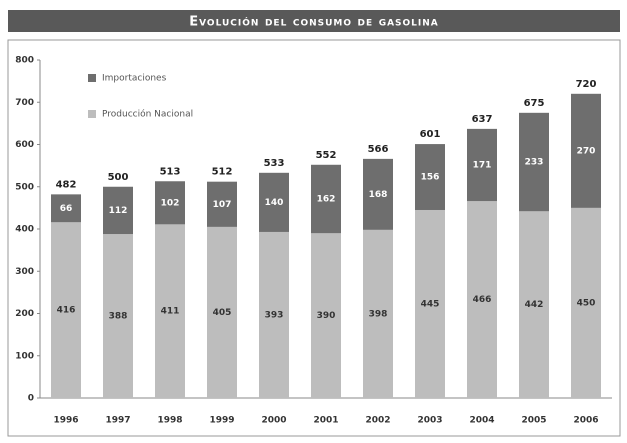  I want to click on value-label: 442, so click(534, 305).